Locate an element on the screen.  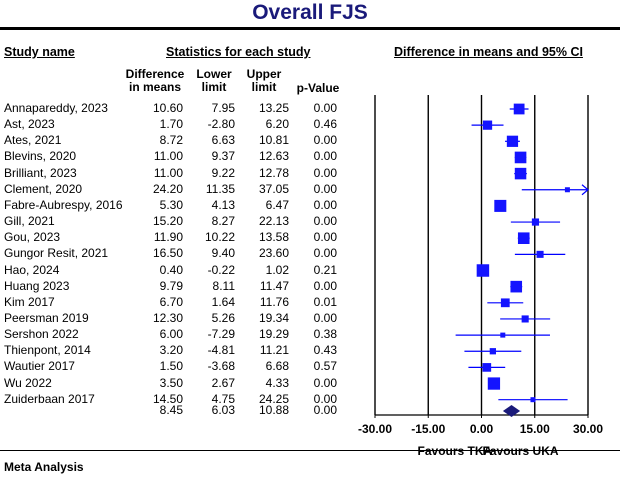
ci-arrow is located at coordinates (585, 190).